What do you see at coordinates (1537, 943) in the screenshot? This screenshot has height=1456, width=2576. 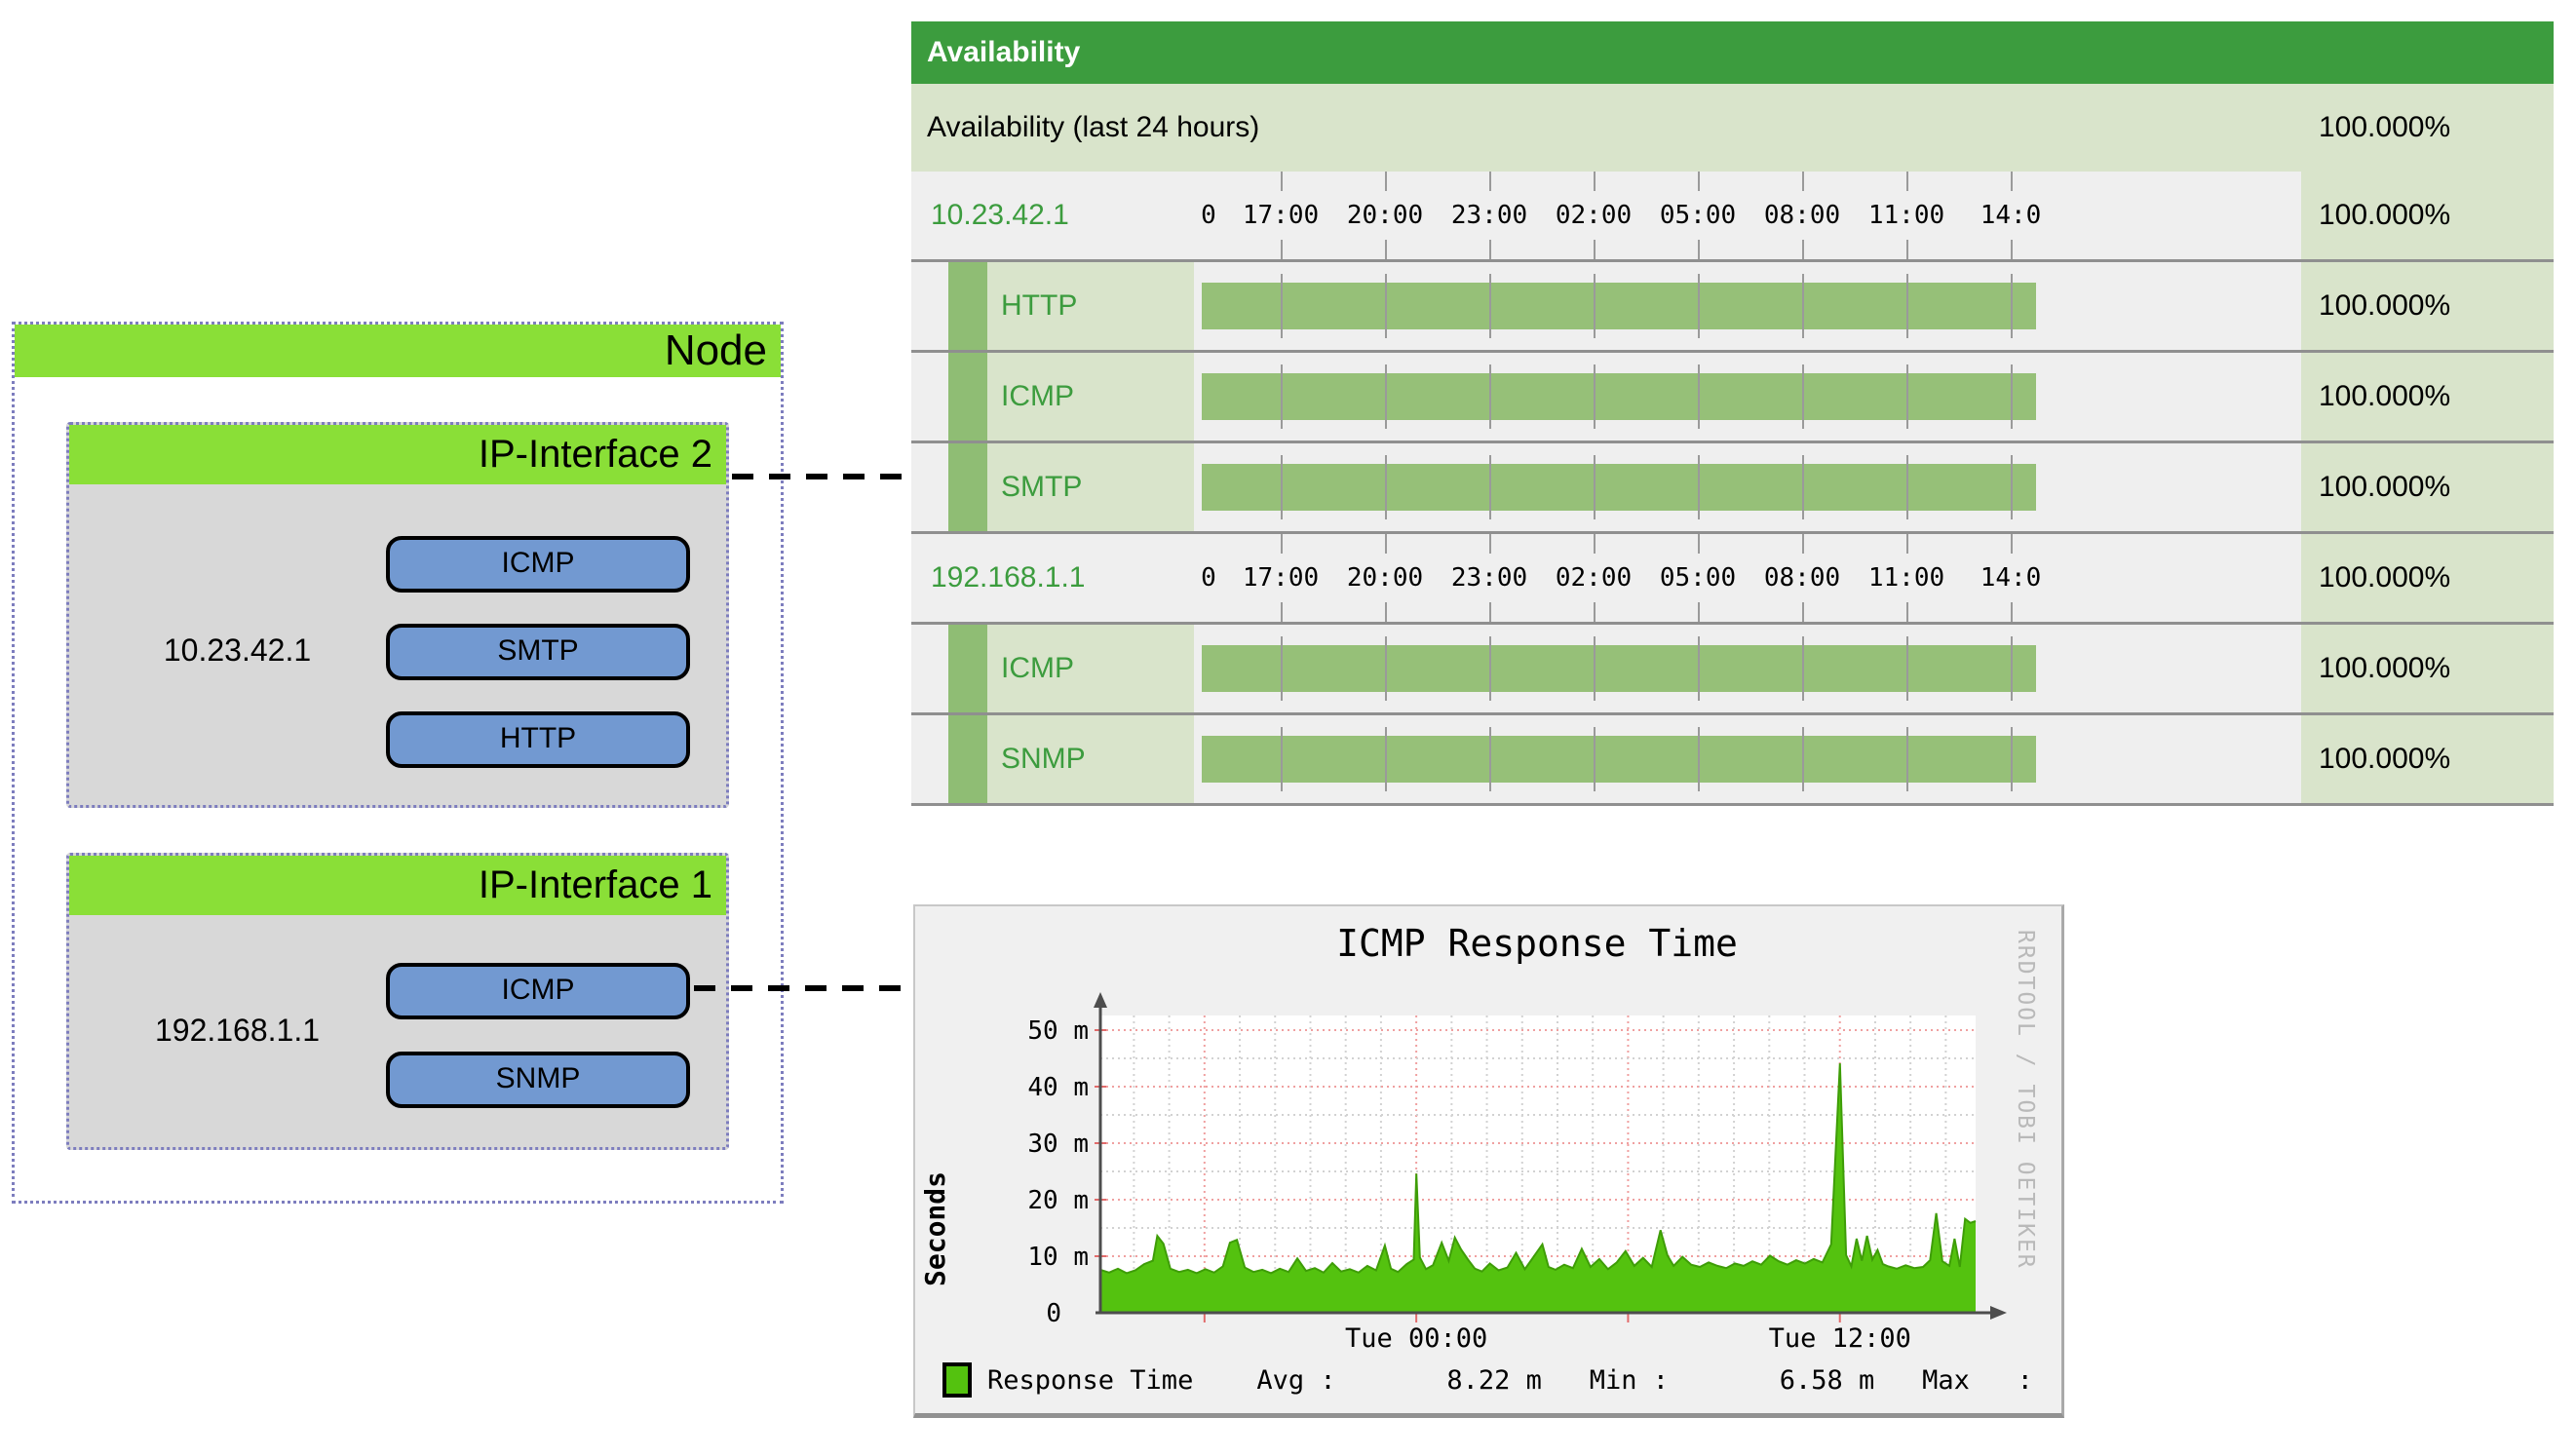 I see `chart-title: ICMP Response Time` at bounding box center [1537, 943].